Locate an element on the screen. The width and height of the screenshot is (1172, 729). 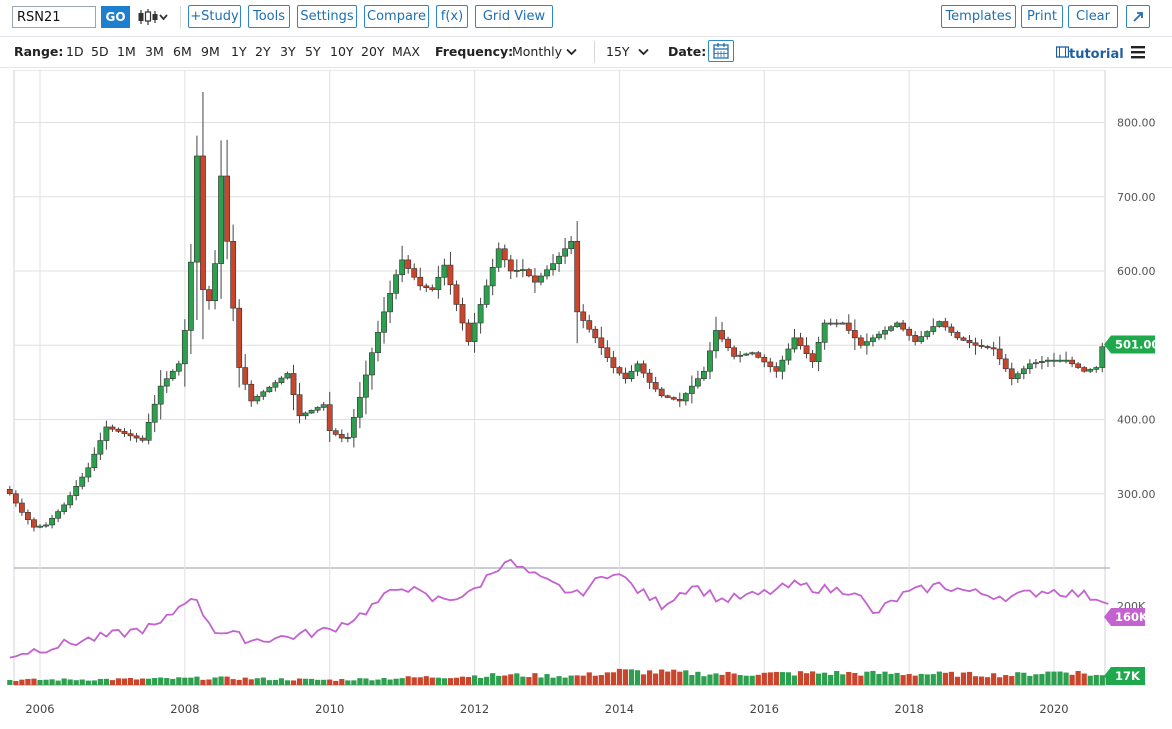
go-button: GO is located at coordinates (115, 17).